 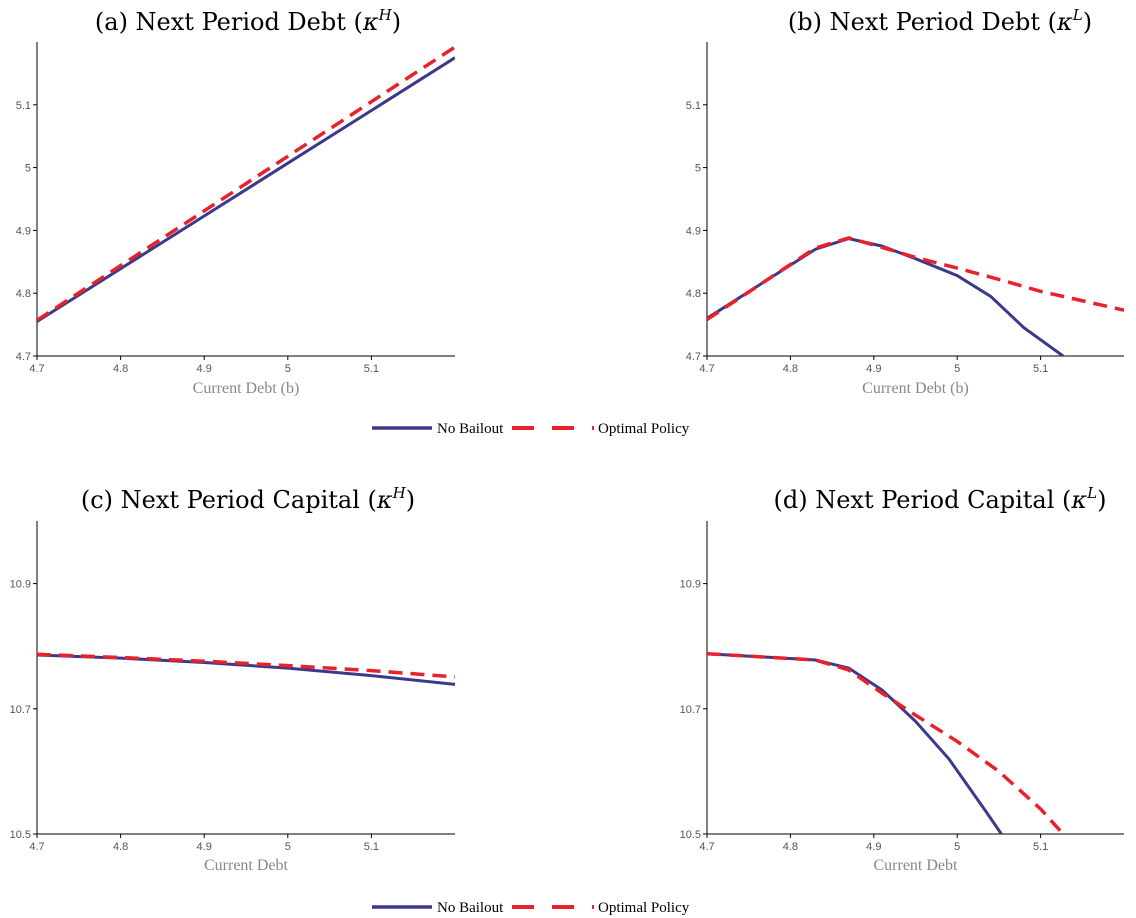 I want to click on chart-title: (c) Next Period Capital (κH), so click(x=248, y=499).